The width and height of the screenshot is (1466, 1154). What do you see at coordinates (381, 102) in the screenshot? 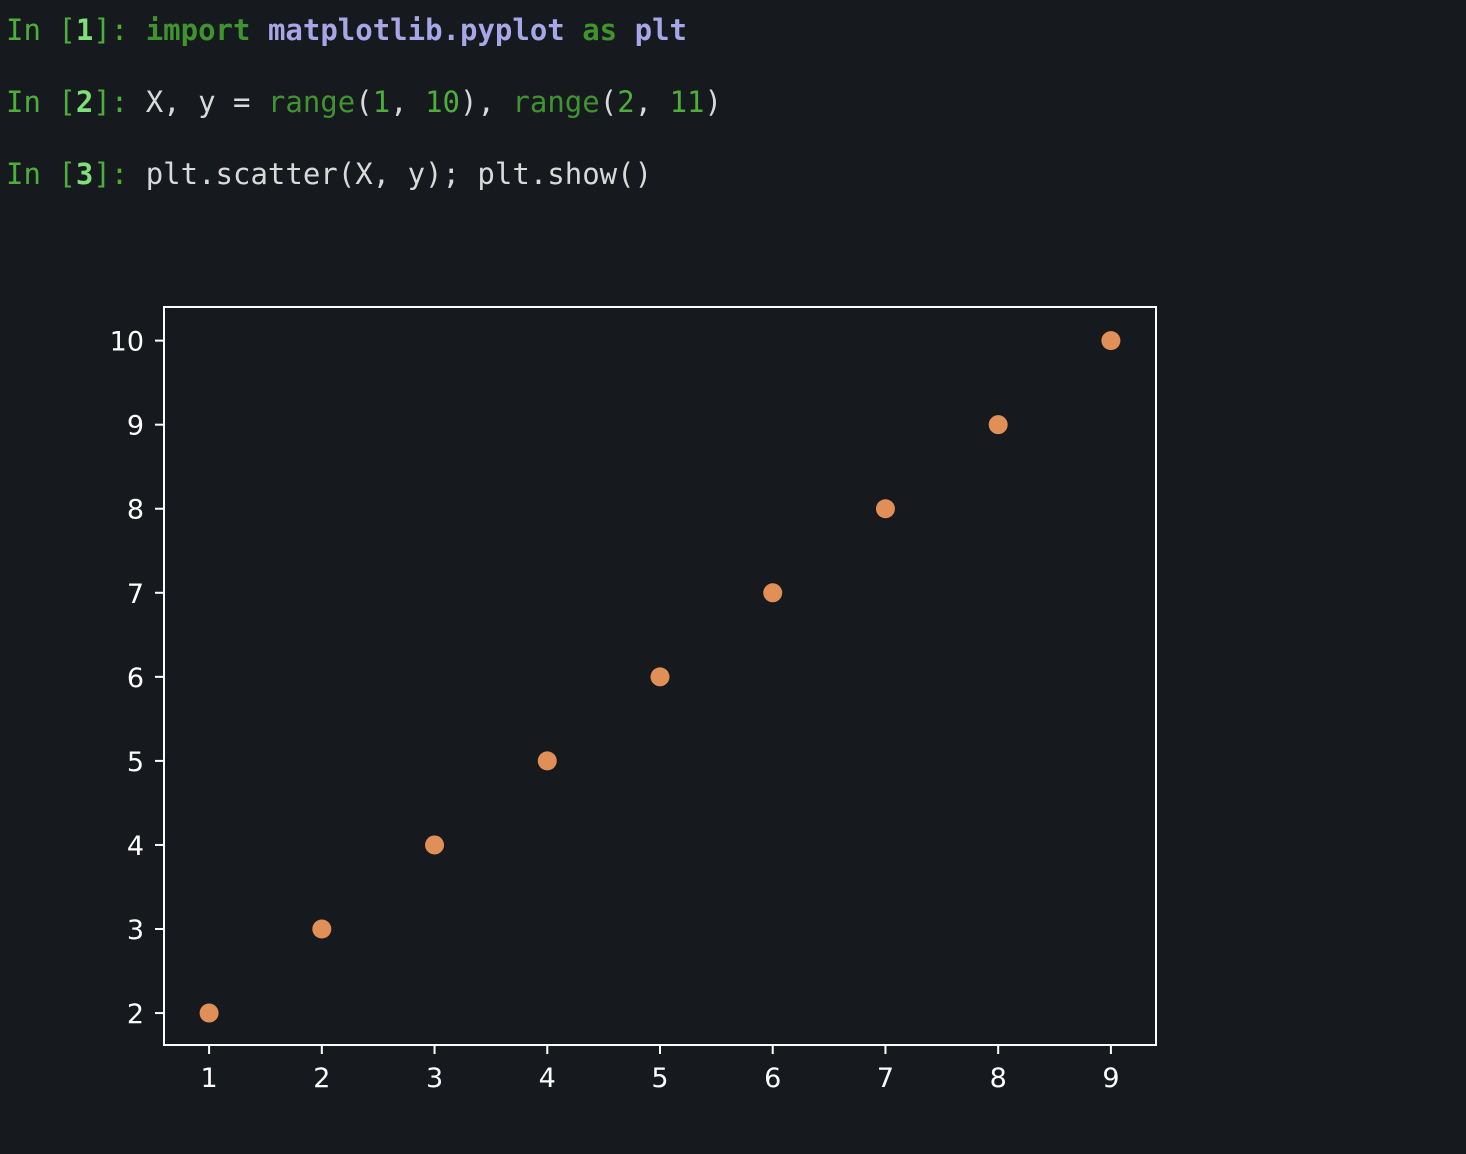
I see `code-token: 1` at bounding box center [381, 102].